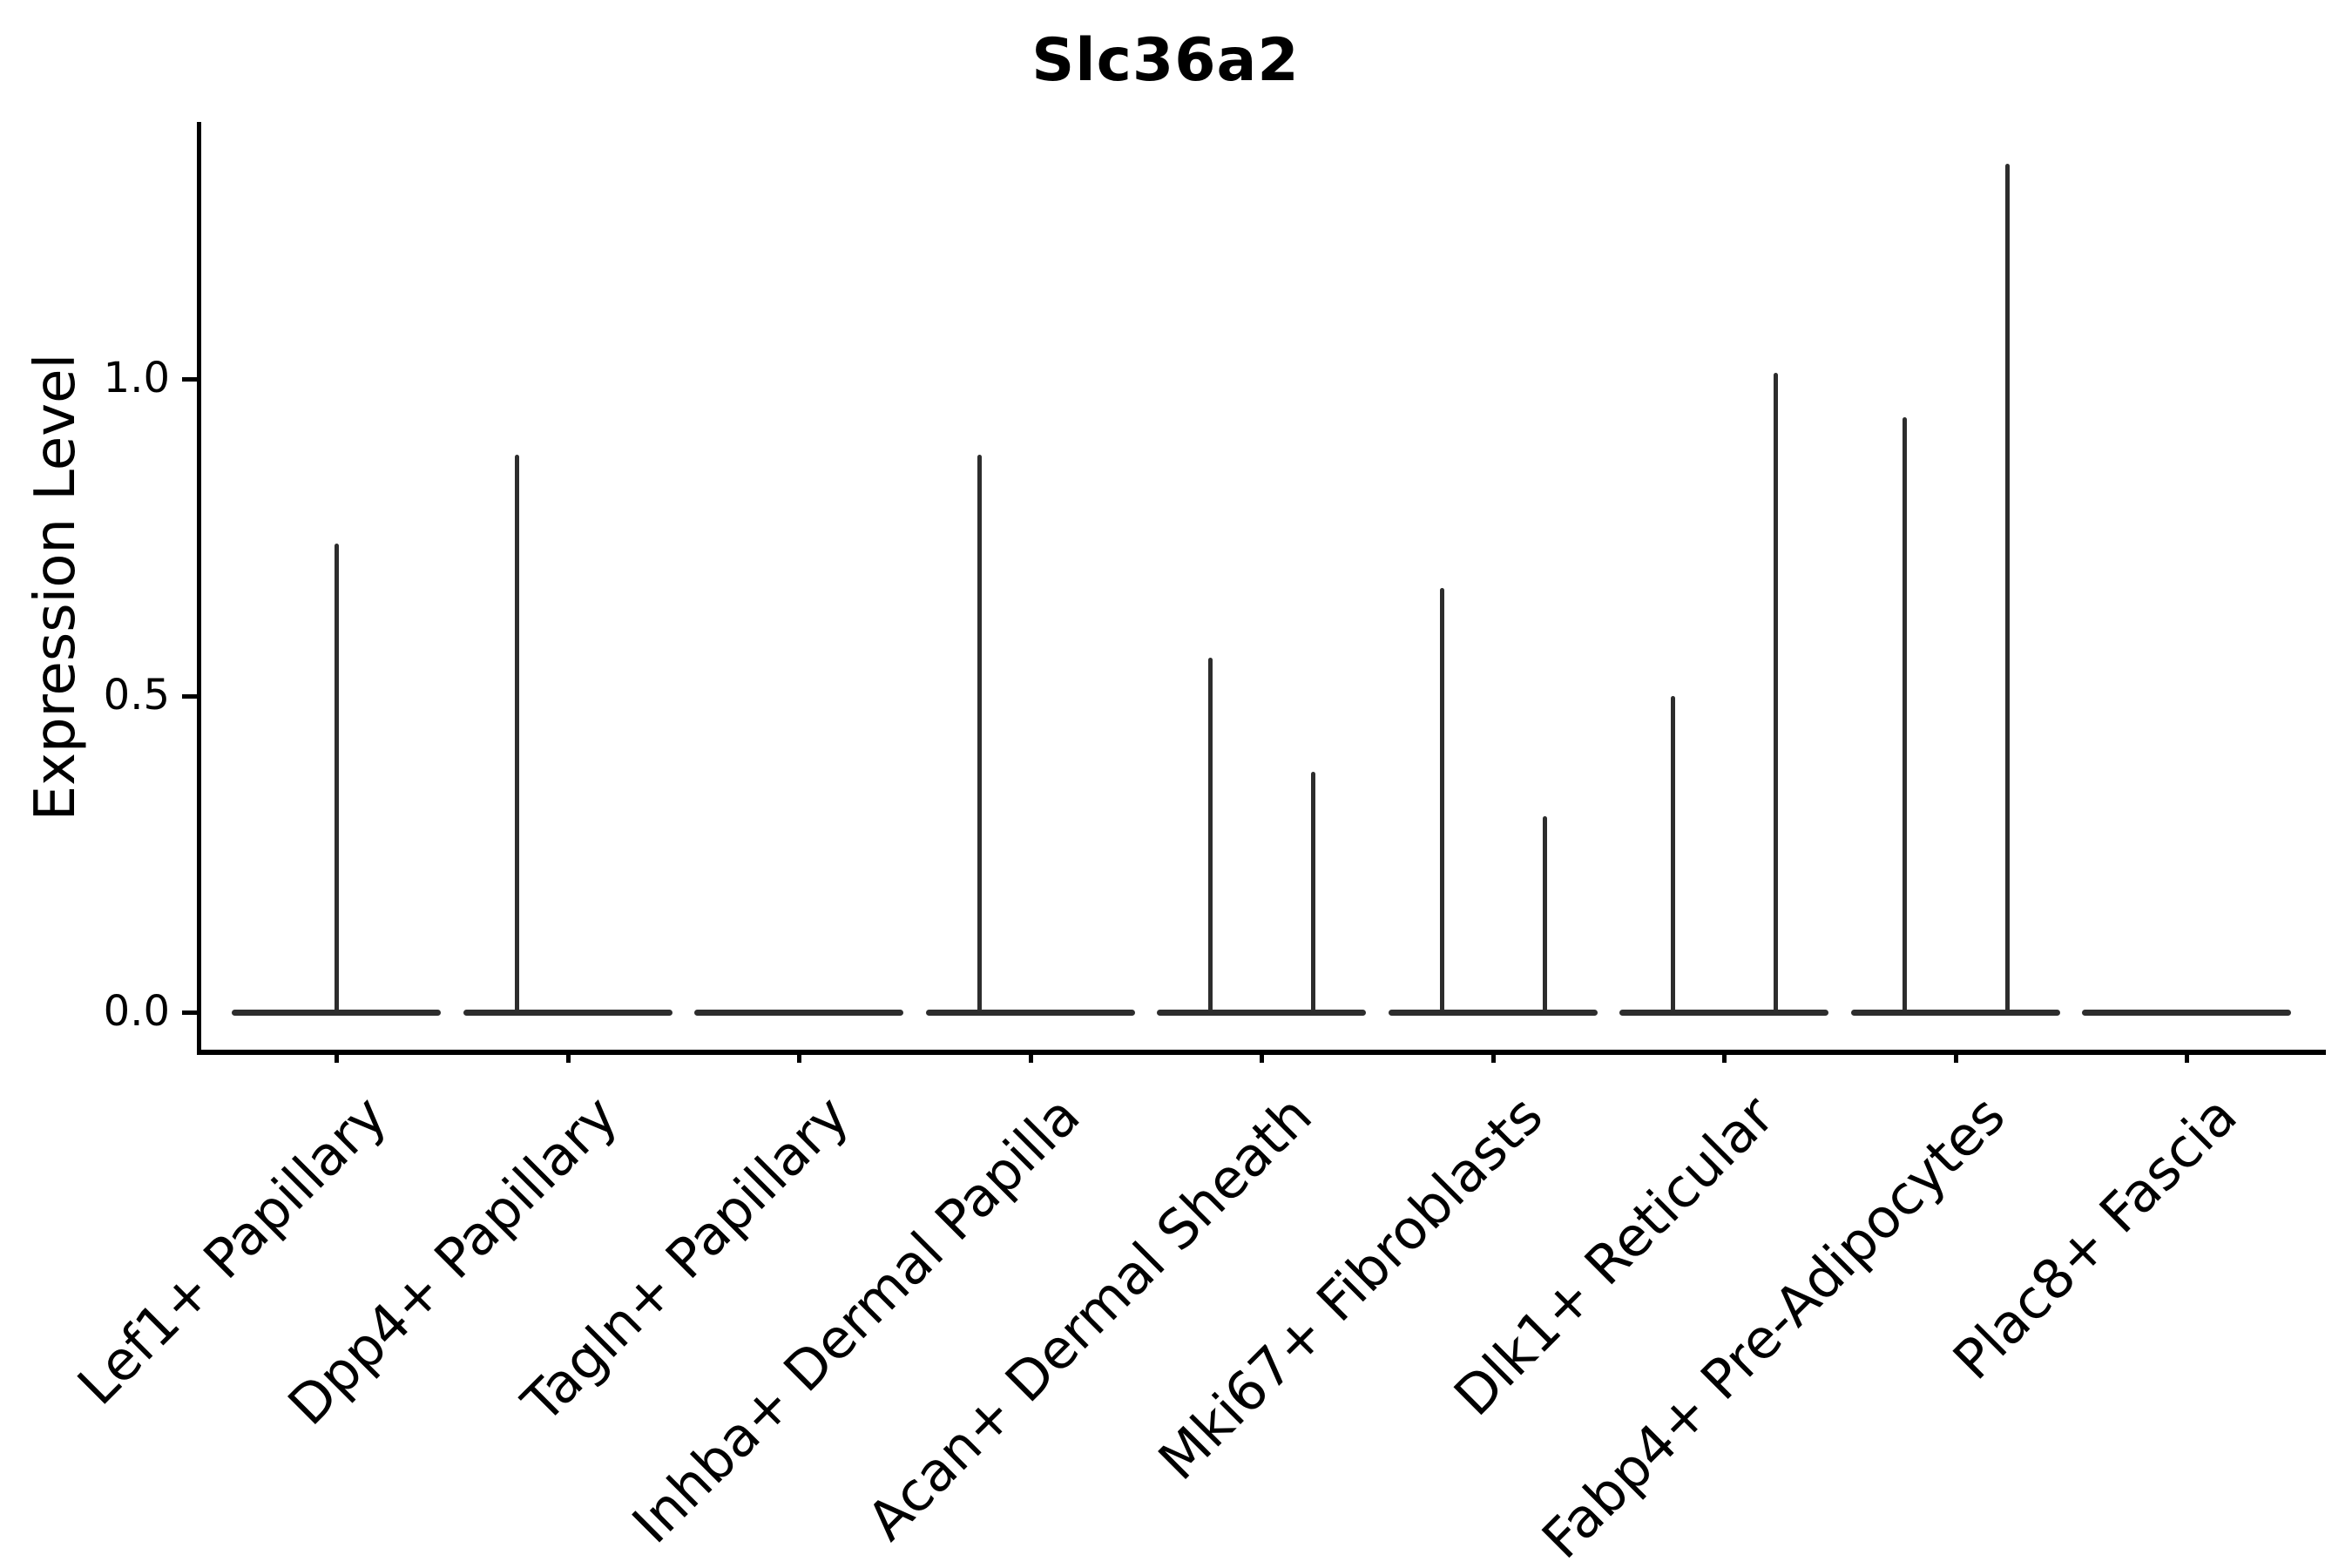  Describe the element at coordinates (199, 588) in the screenshot. I see `y-axis-spine` at that location.